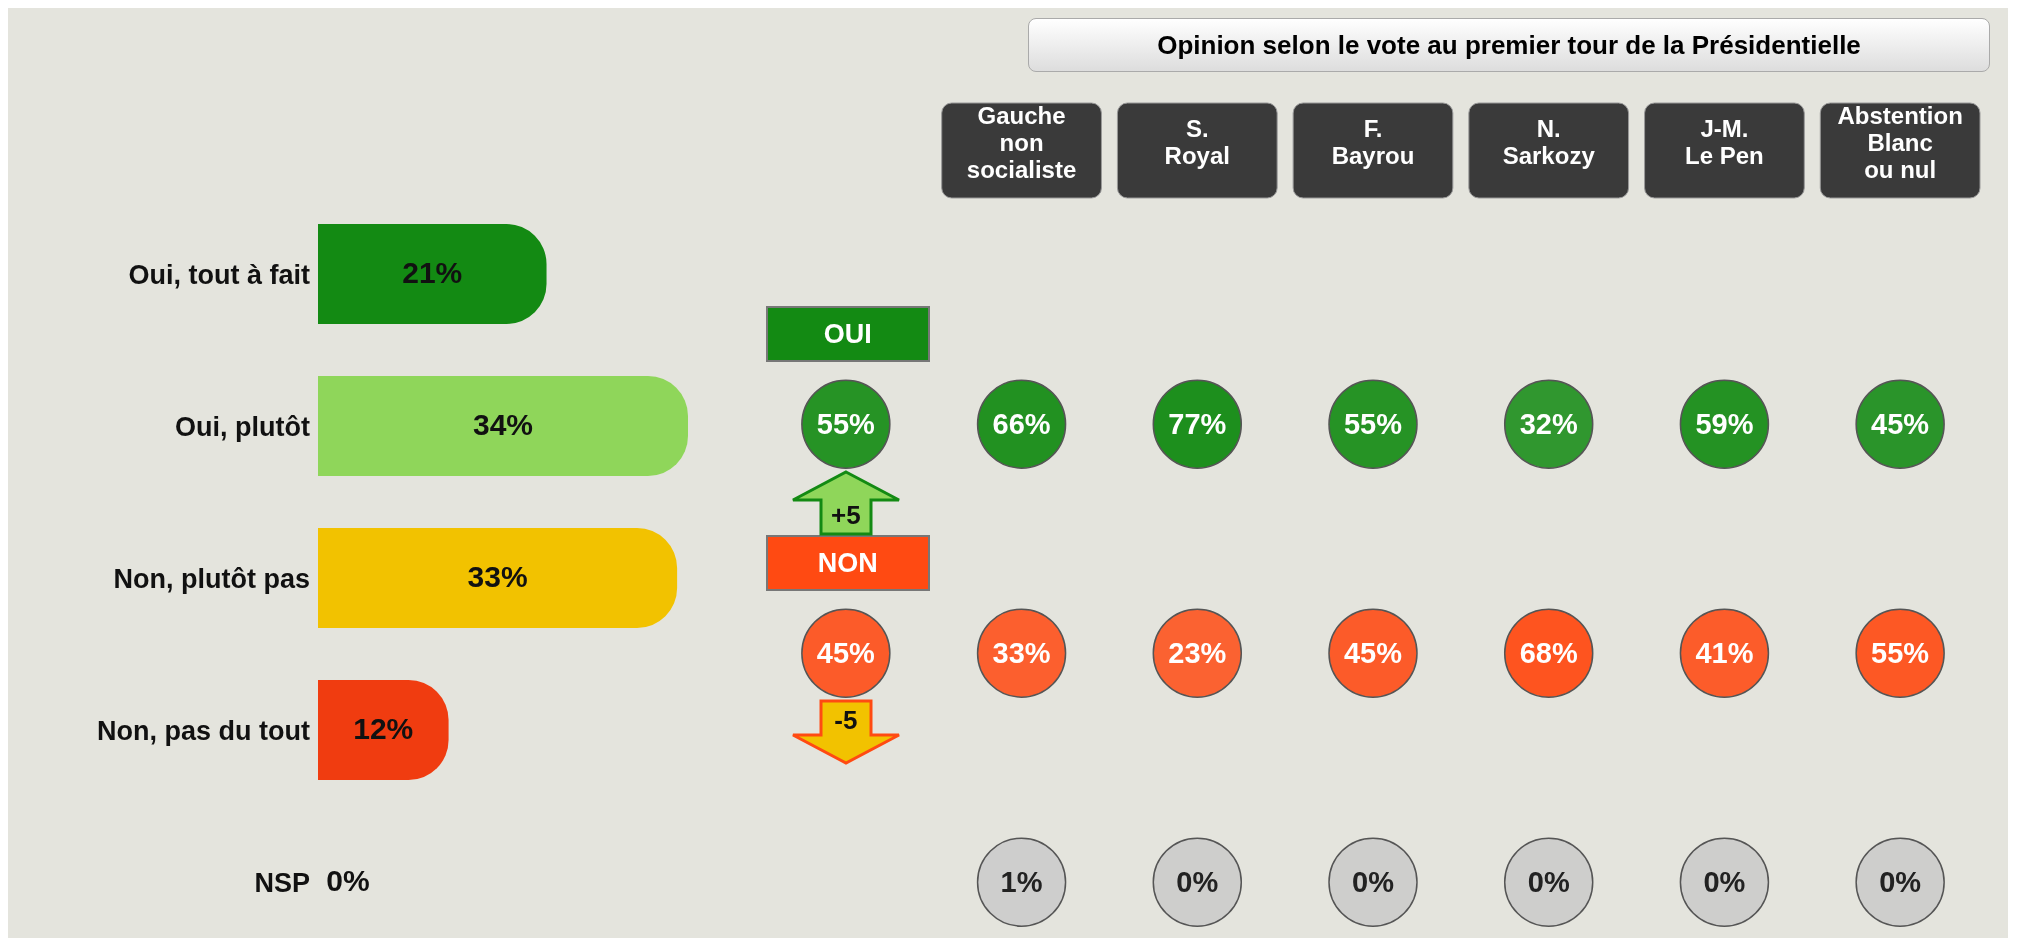 The width and height of the screenshot is (2020, 950). I want to click on data-label: 66%, so click(1021, 424).